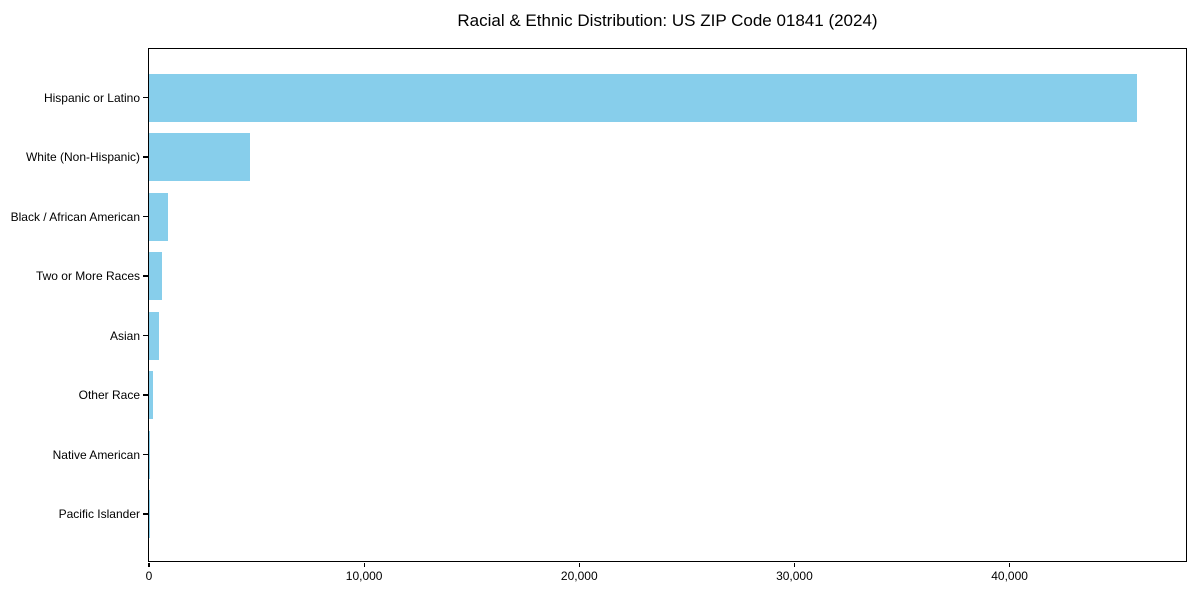 The image size is (1200, 600). I want to click on y-tick-label: Other Race, so click(109, 395).